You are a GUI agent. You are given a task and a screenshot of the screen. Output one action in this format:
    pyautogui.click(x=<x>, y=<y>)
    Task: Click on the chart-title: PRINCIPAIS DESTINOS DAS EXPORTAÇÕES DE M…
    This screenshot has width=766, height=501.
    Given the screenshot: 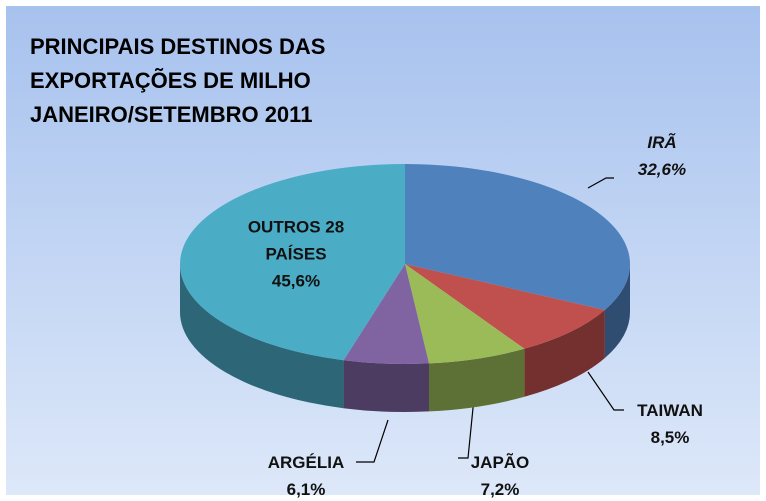 What is the action you would take?
    pyautogui.click(x=178, y=80)
    